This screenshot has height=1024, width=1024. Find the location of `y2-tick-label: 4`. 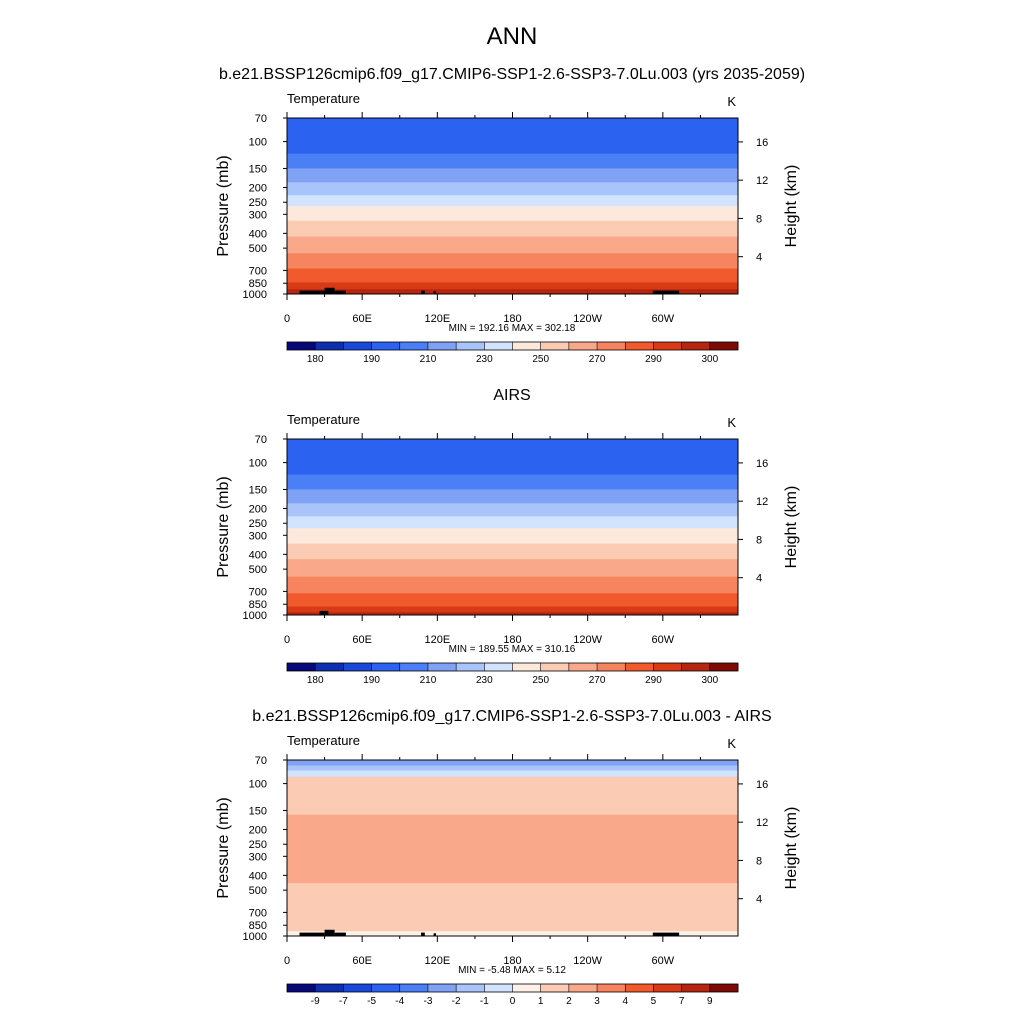

y2-tick-label: 4 is located at coordinates (759, 579).